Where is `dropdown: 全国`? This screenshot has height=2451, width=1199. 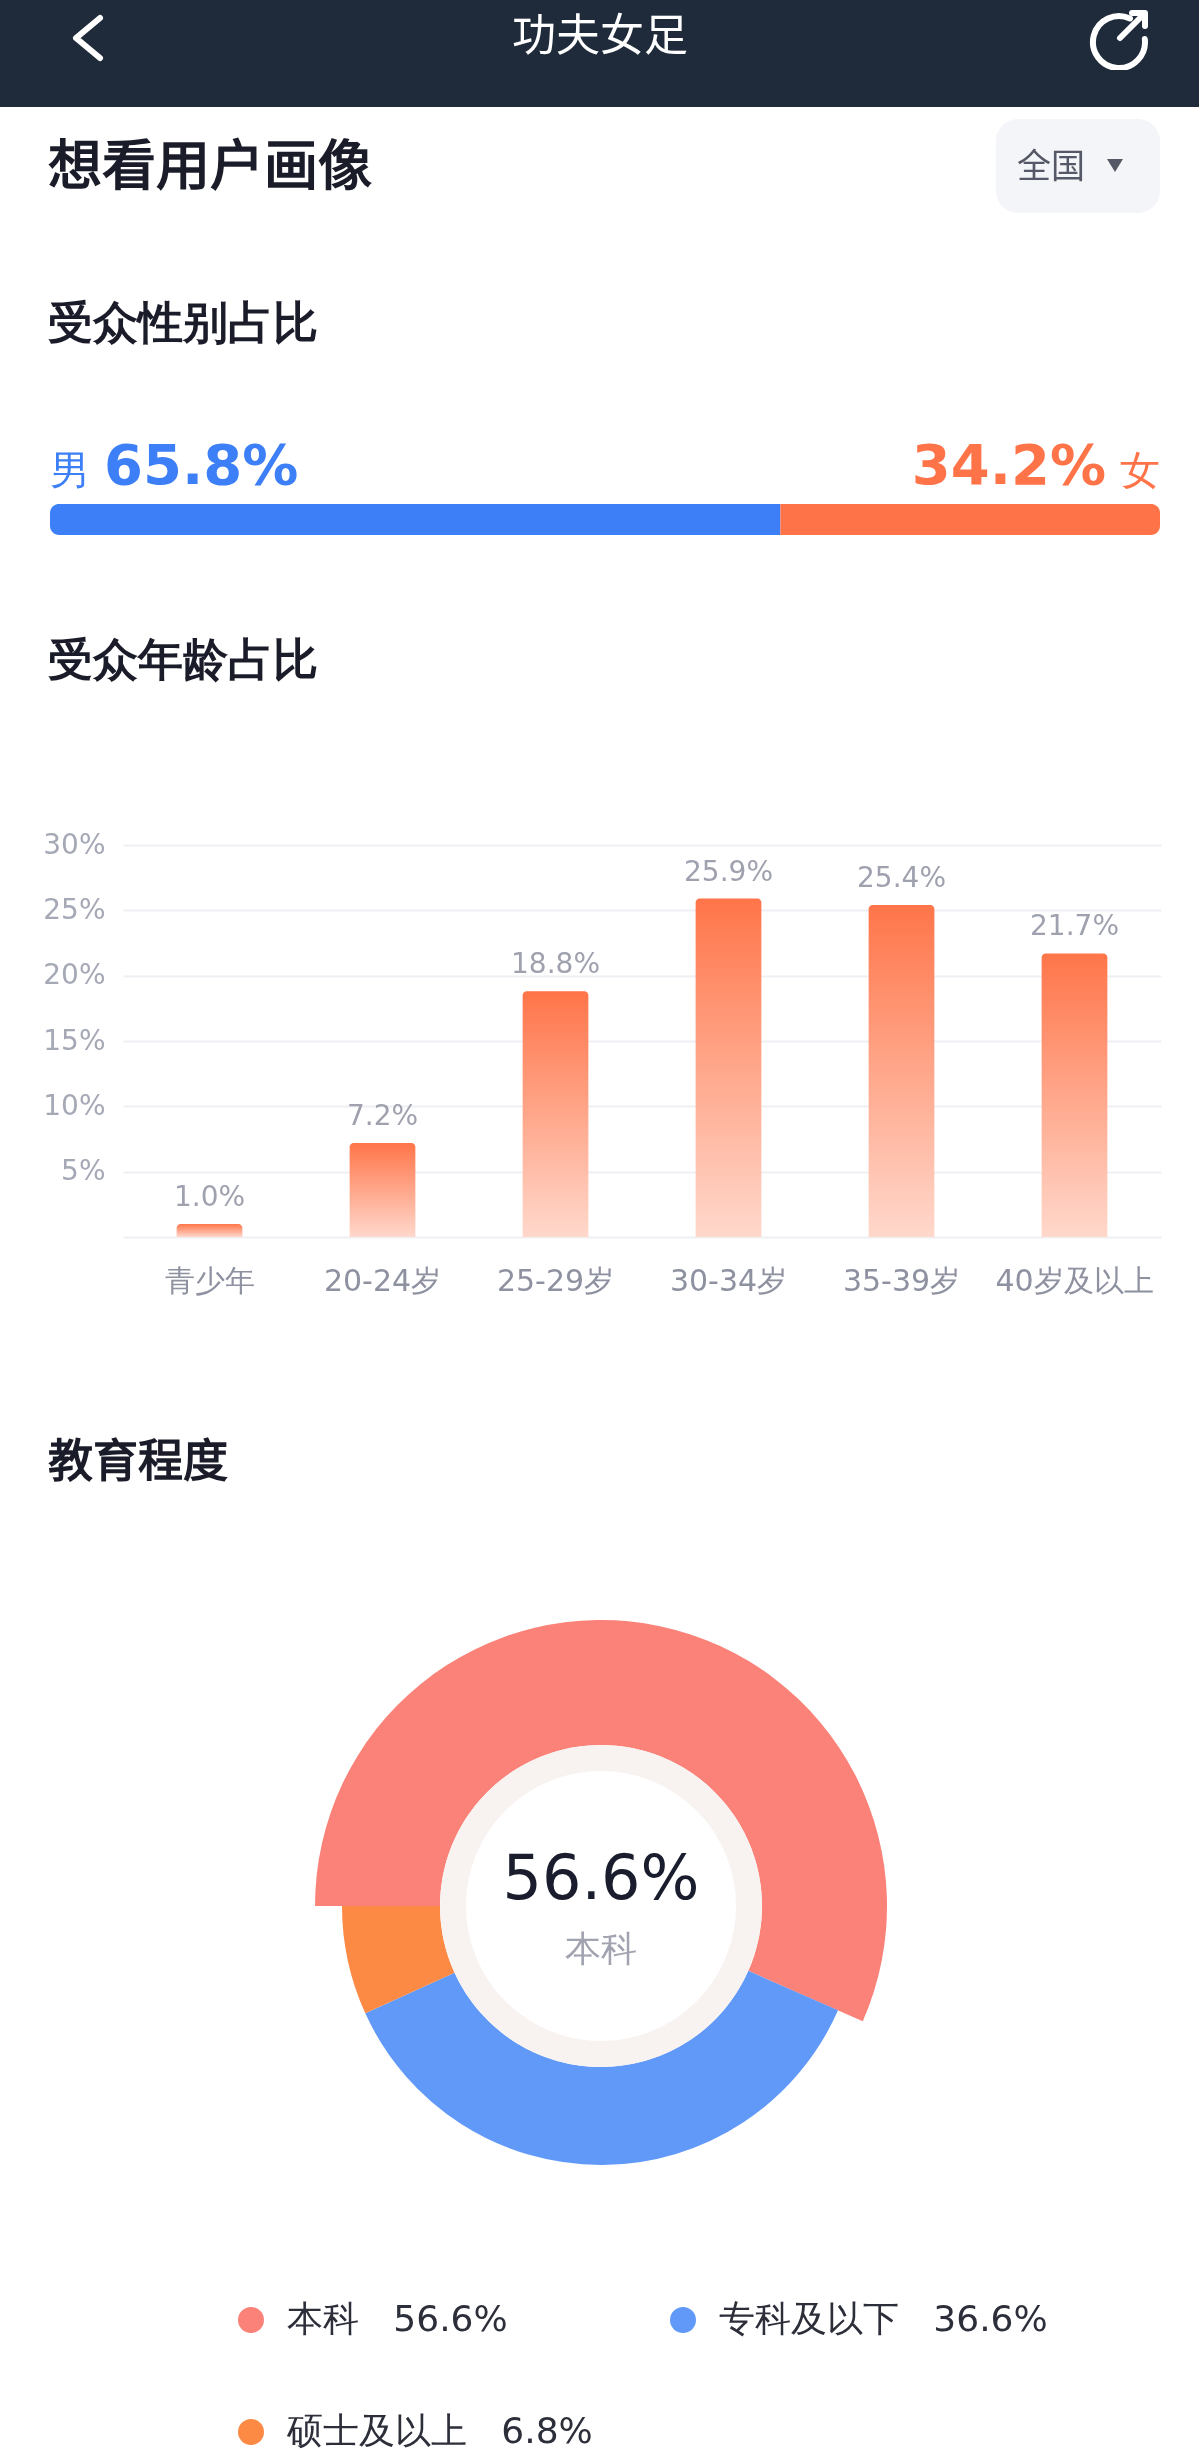 dropdown: 全国 is located at coordinates (1078, 166).